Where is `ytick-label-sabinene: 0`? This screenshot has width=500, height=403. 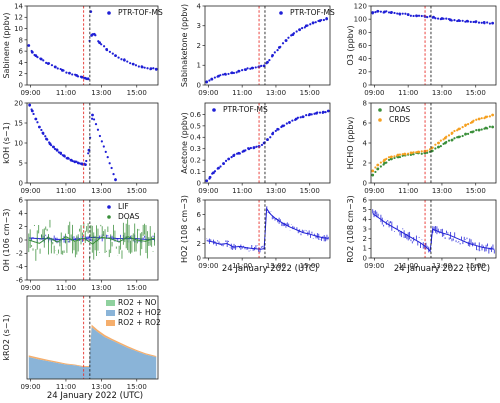 ytick-label-sabinene: 0 is located at coordinates (21, 85).